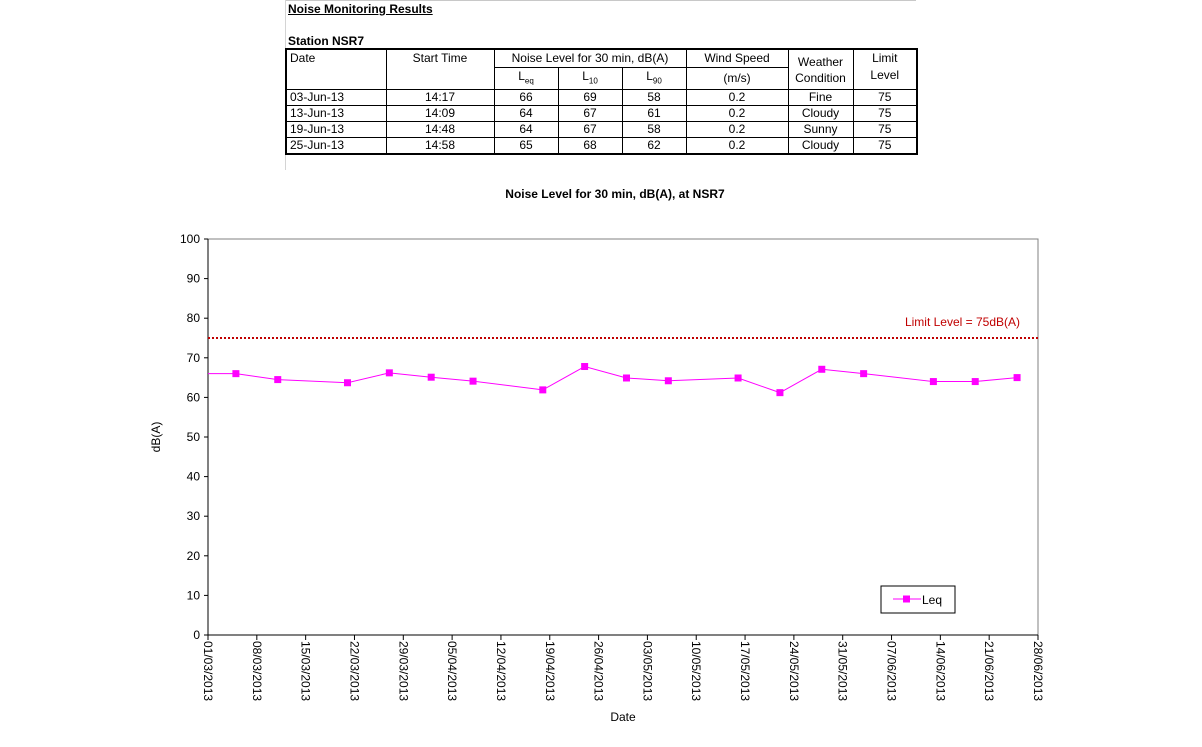  Describe the element at coordinates (906, 599) in the screenshot. I see `legend-marker` at that location.